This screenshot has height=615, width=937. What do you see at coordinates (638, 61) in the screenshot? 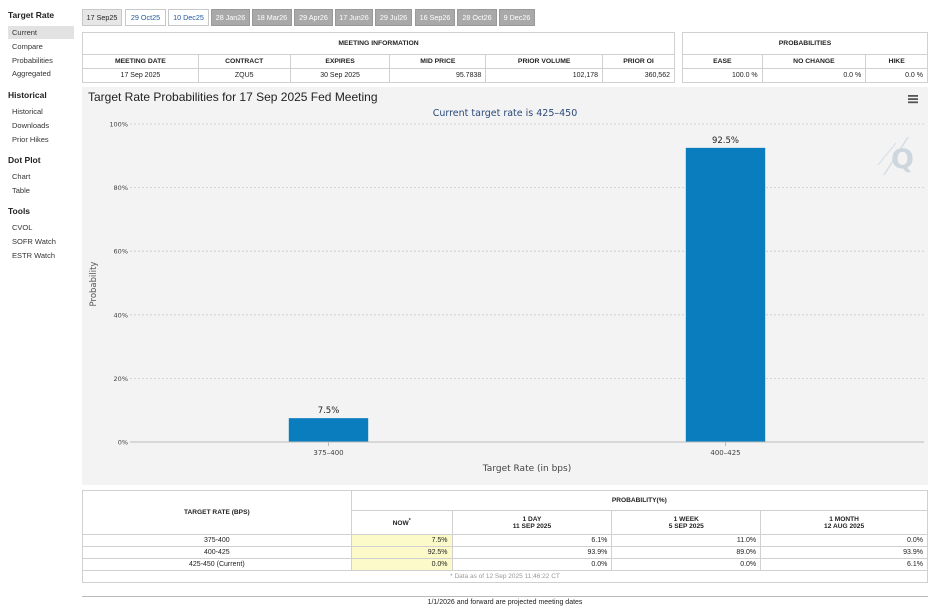
I see `column-header-prior-oi: PRIOR OI` at bounding box center [638, 61].